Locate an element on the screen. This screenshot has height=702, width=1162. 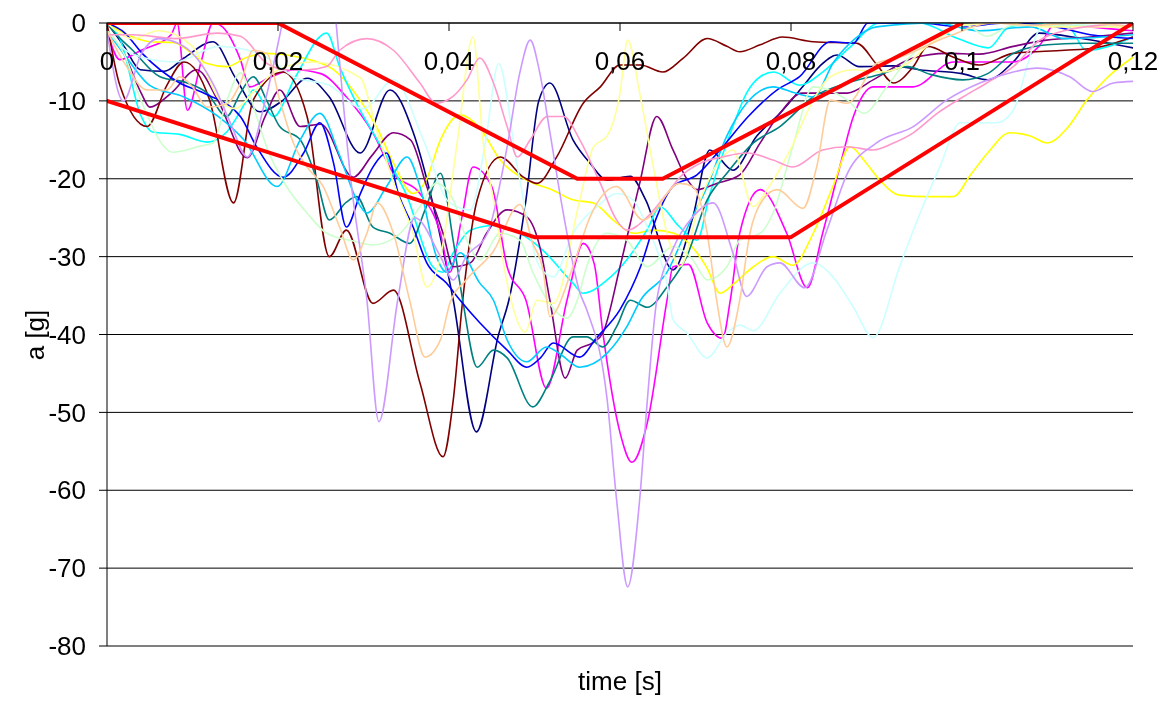
y-tick-label: -80 is located at coordinates (67, 646).